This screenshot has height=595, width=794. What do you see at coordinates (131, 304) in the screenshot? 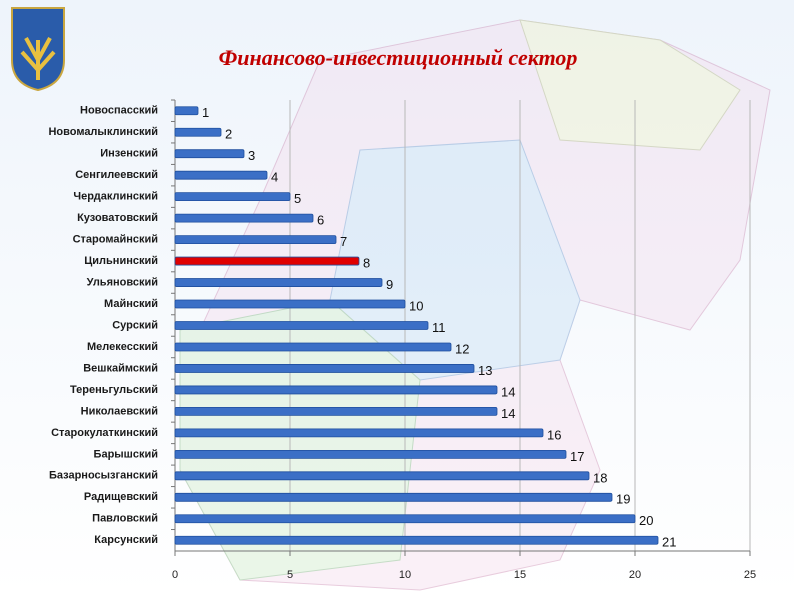
I see `y-tick-label: Майнский` at bounding box center [131, 304].